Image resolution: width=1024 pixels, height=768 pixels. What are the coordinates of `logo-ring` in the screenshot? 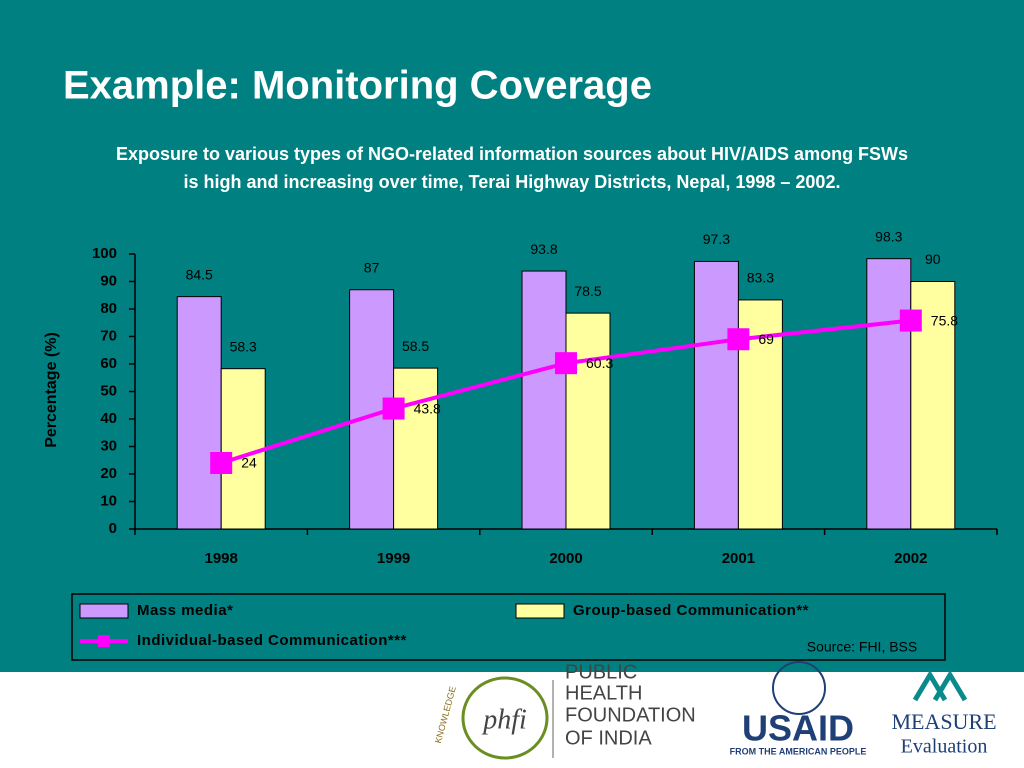 It's located at (505, 718).